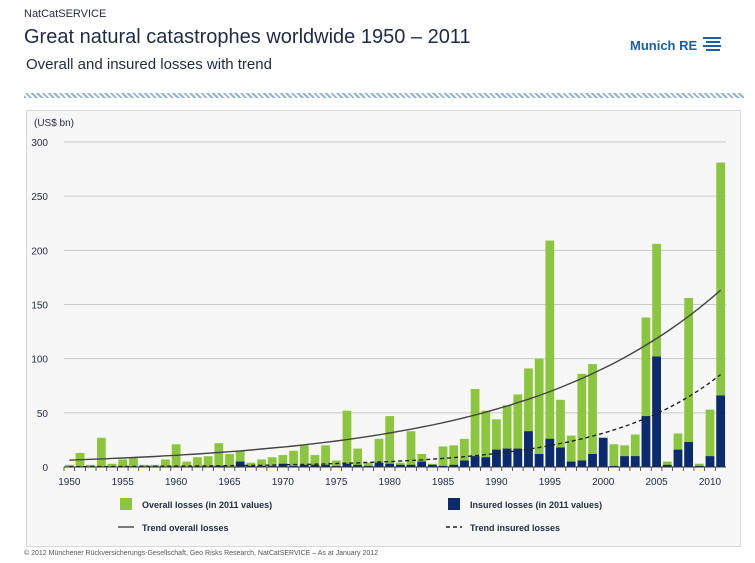 The height and width of the screenshot is (563, 755). Describe the element at coordinates (229, 482) in the screenshot. I see `x-tick-label: 1965` at that location.